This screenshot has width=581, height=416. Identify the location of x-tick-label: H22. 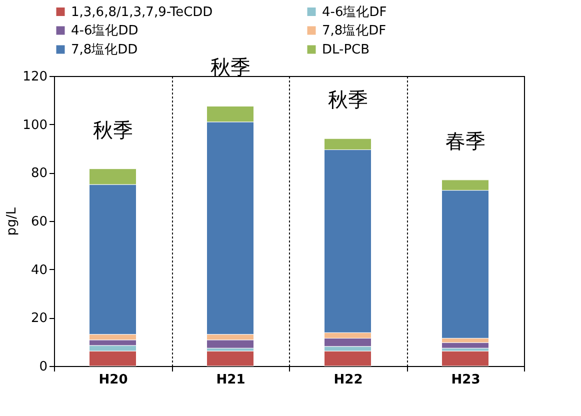
(348, 380).